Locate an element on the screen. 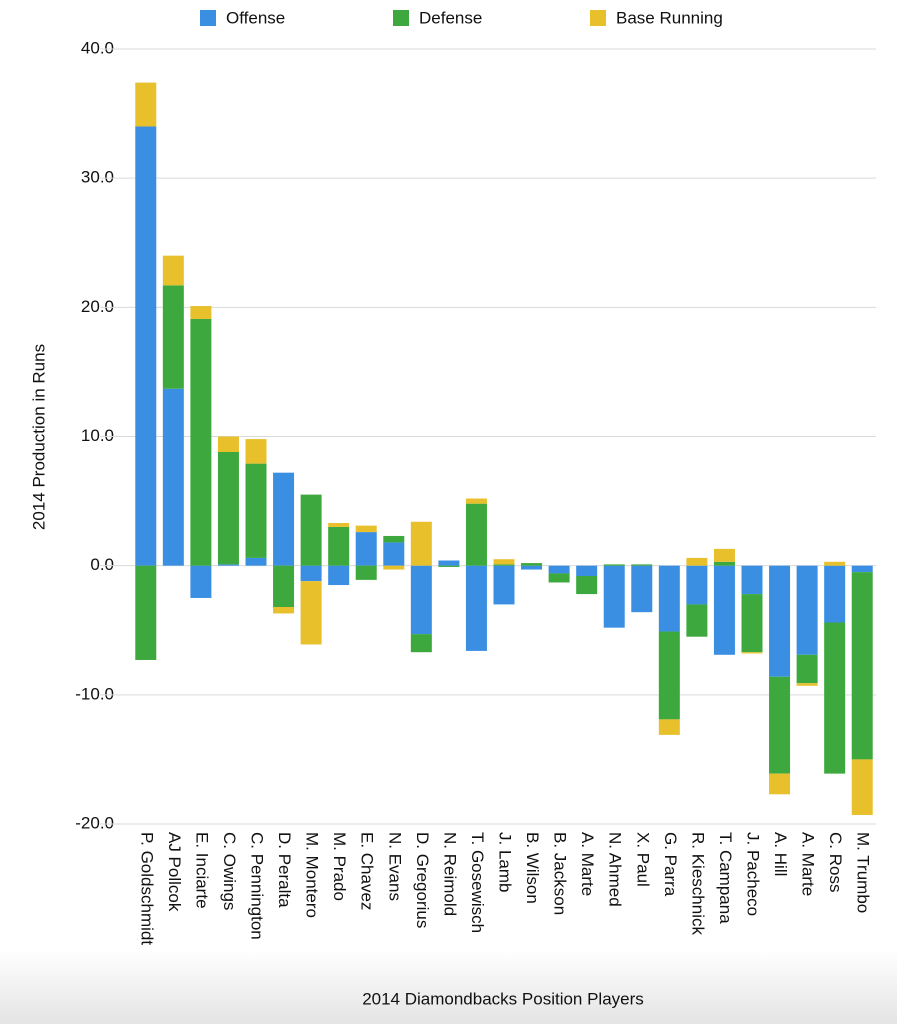  x-tick-label: M. Prado is located at coordinates (339, 866).